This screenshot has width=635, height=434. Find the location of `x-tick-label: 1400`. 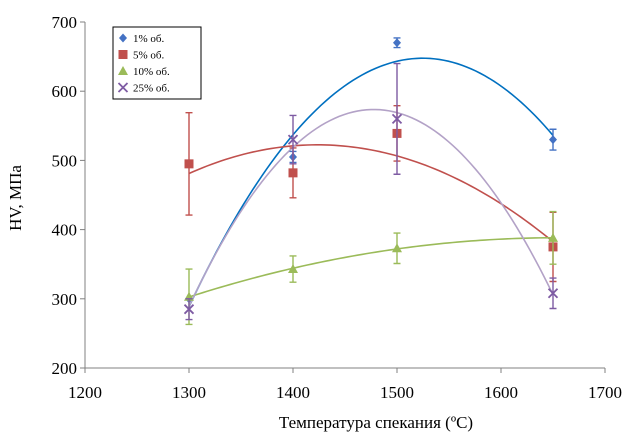

x-tick-label: 1400 is located at coordinates (293, 392).